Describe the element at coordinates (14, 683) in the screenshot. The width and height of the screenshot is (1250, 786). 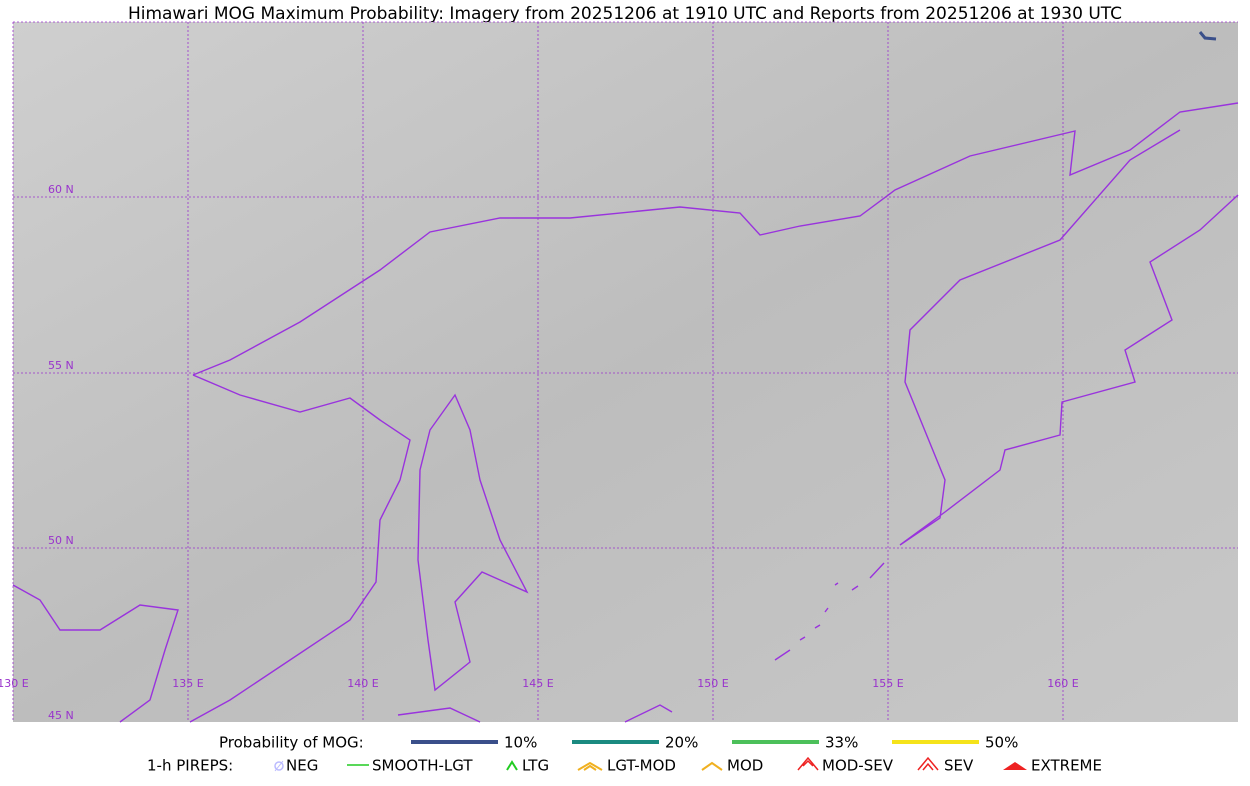
I see `lon-label: 130 E` at that location.